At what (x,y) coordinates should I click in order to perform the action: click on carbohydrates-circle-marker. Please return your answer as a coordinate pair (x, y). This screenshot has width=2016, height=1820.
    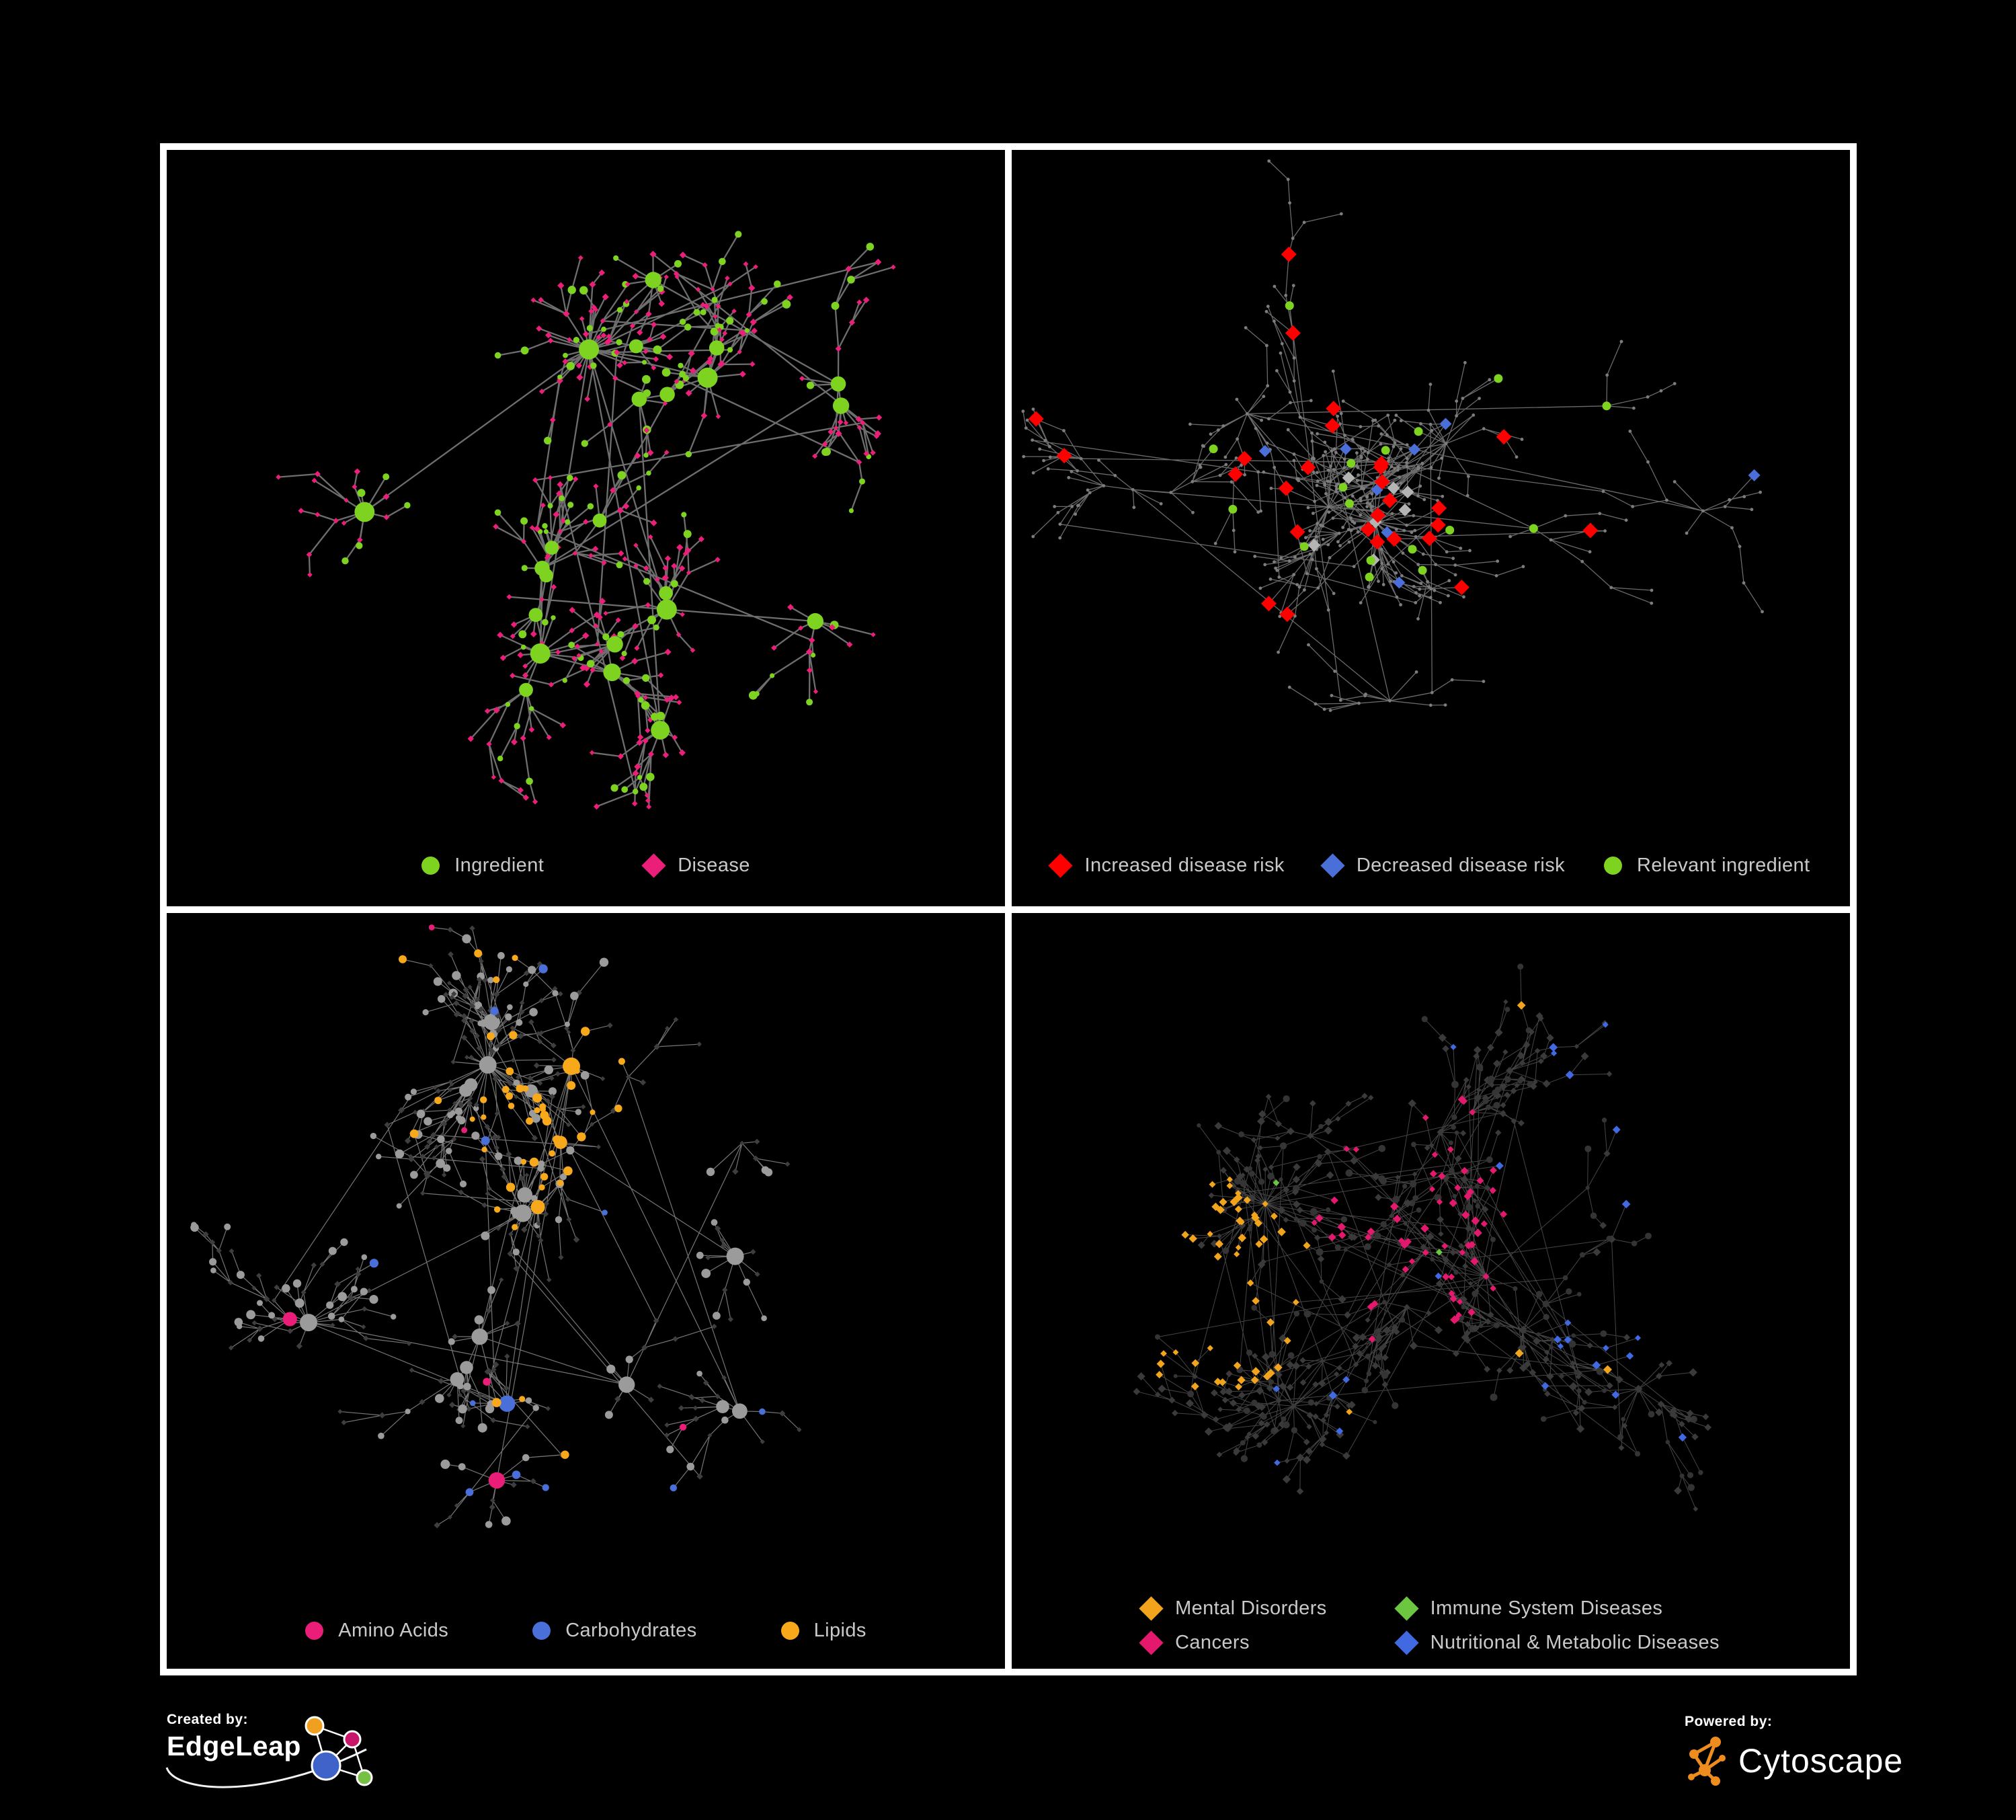
    Looking at the image, I should click on (541, 1631).